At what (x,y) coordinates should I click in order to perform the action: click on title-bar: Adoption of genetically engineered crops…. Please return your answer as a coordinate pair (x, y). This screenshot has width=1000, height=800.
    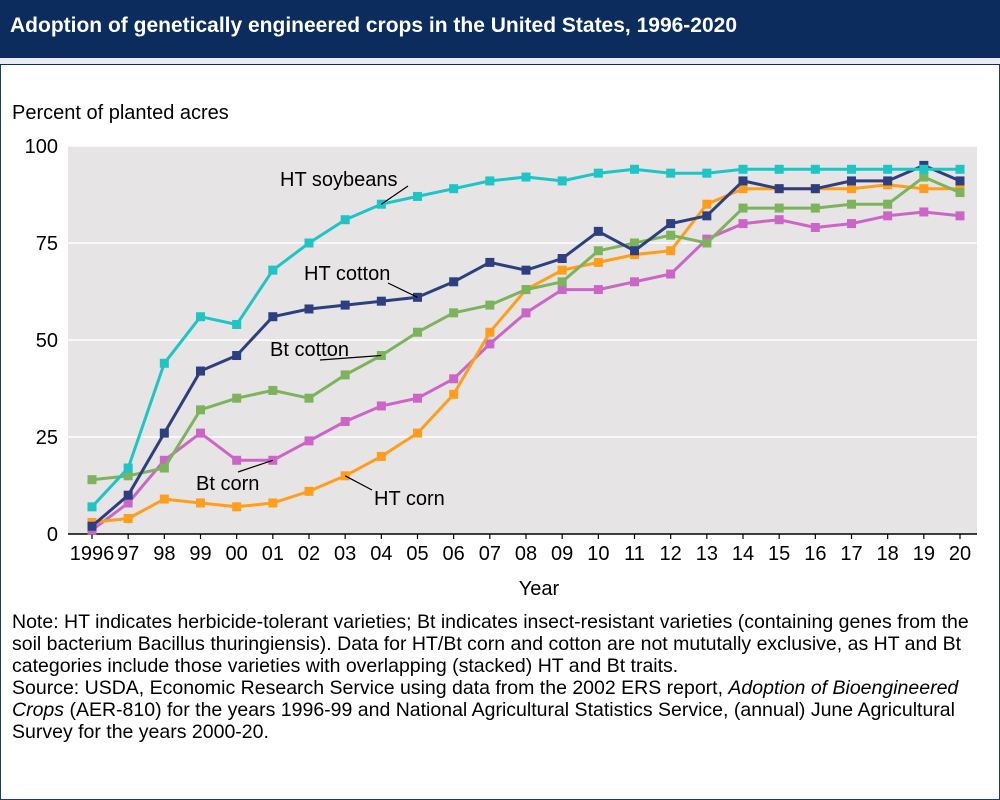
    Looking at the image, I should click on (500, 29).